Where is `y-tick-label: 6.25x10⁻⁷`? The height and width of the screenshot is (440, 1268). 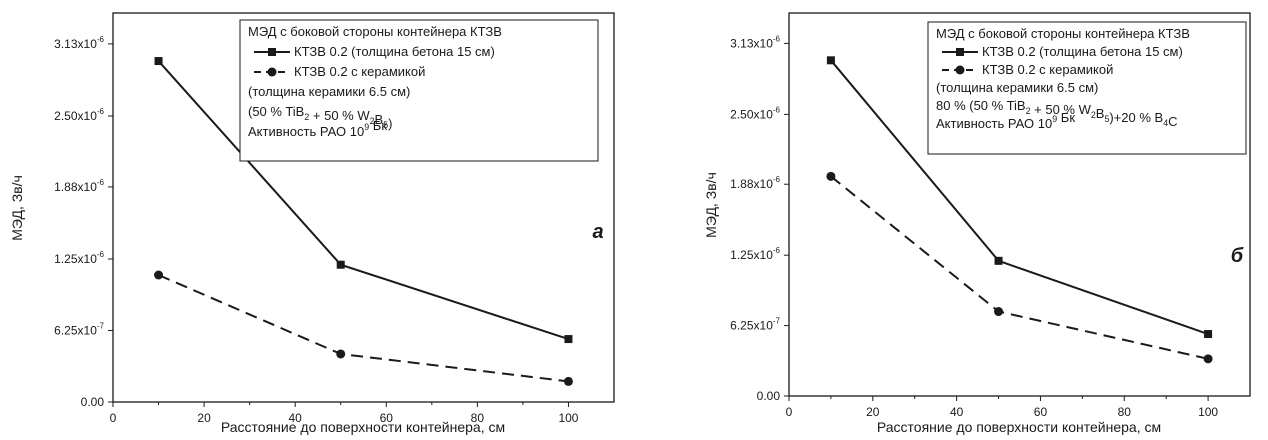 y-tick-label: 6.25x10⁻⁷ is located at coordinates (755, 325).